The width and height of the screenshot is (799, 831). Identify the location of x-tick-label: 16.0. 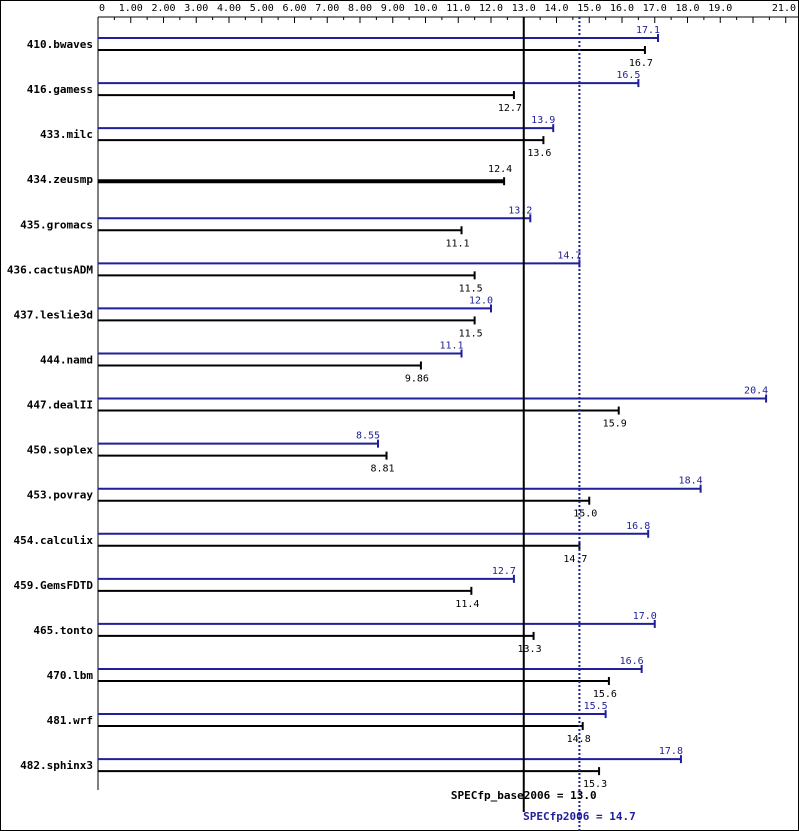
(622, 8).